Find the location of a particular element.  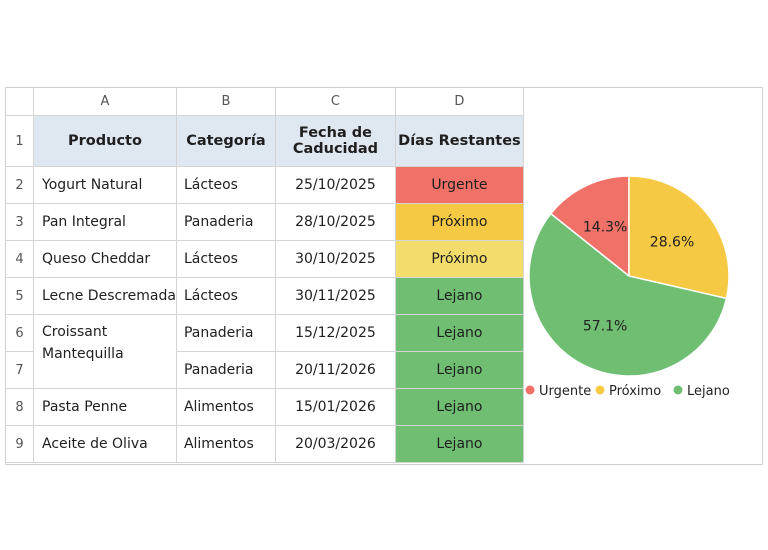

cell-fecha: 28/10/2025 is located at coordinates (335, 222).